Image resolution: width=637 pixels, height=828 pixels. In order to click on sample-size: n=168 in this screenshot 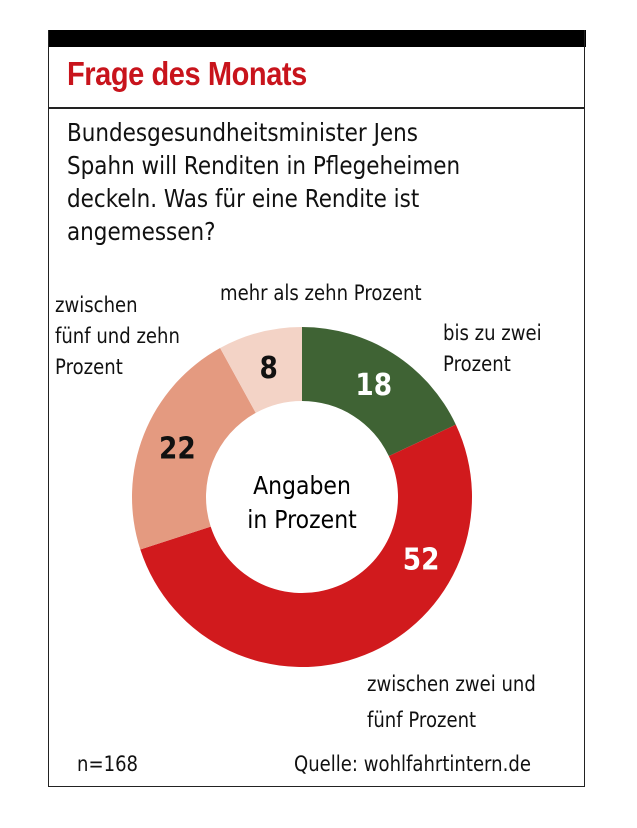, I will do `click(108, 764)`.